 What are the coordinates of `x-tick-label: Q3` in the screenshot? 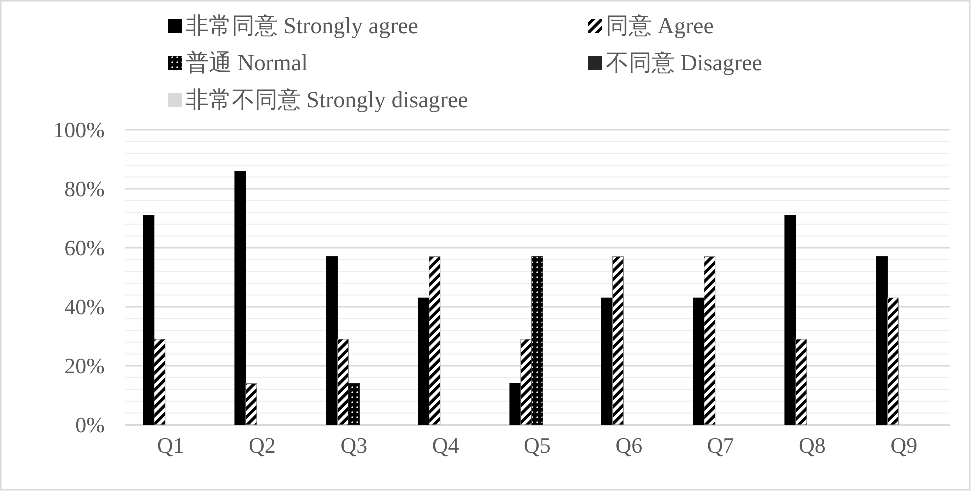 It's located at (354, 445).